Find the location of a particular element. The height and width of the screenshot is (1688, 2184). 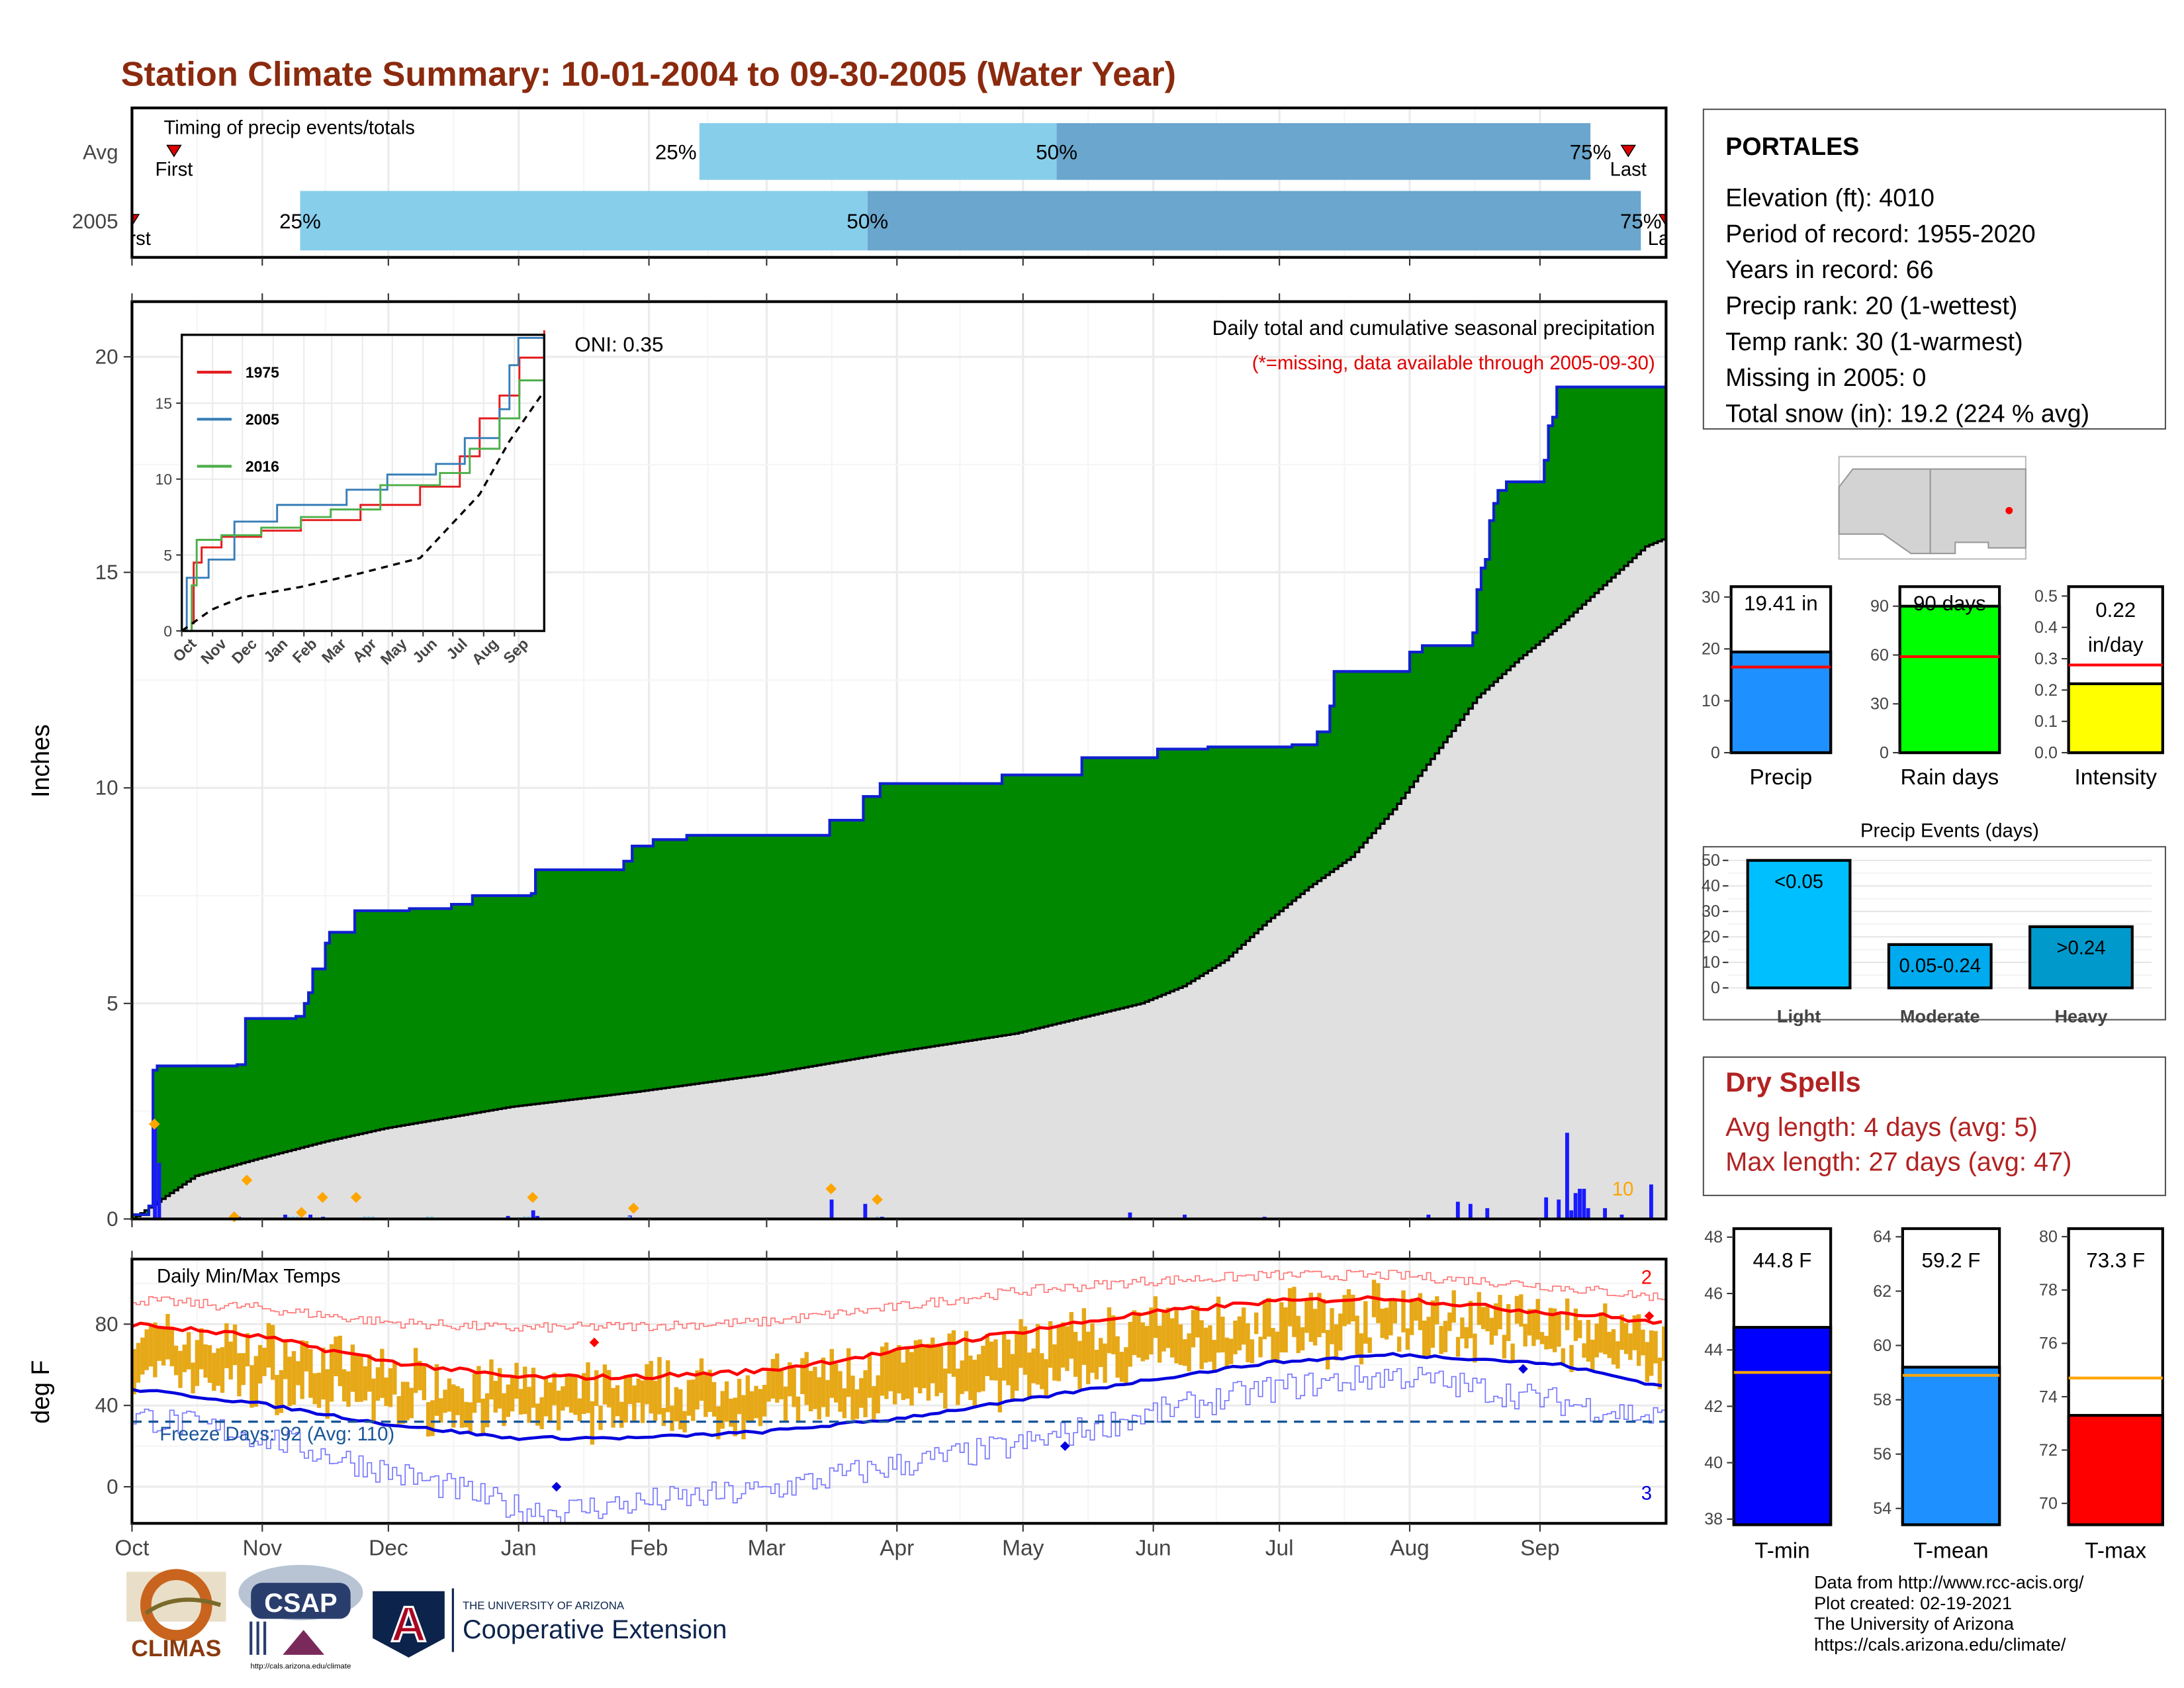

climas-logo: CLIMAS is located at coordinates (176, 1615).